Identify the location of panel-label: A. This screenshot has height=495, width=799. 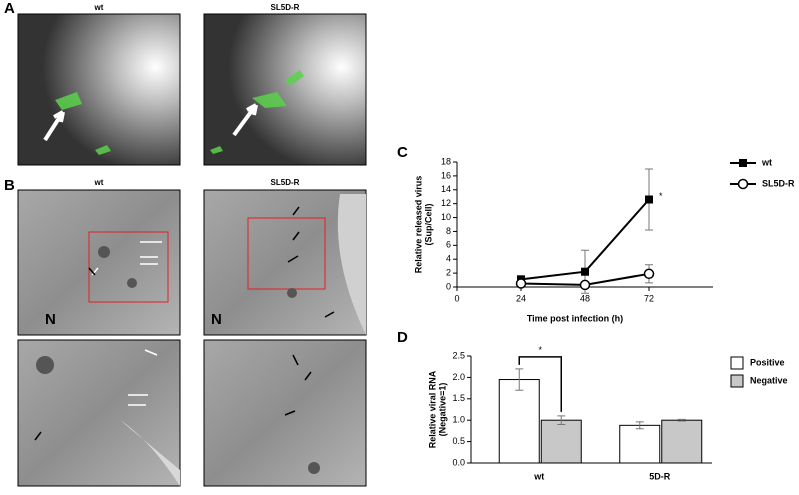
(9, 8).